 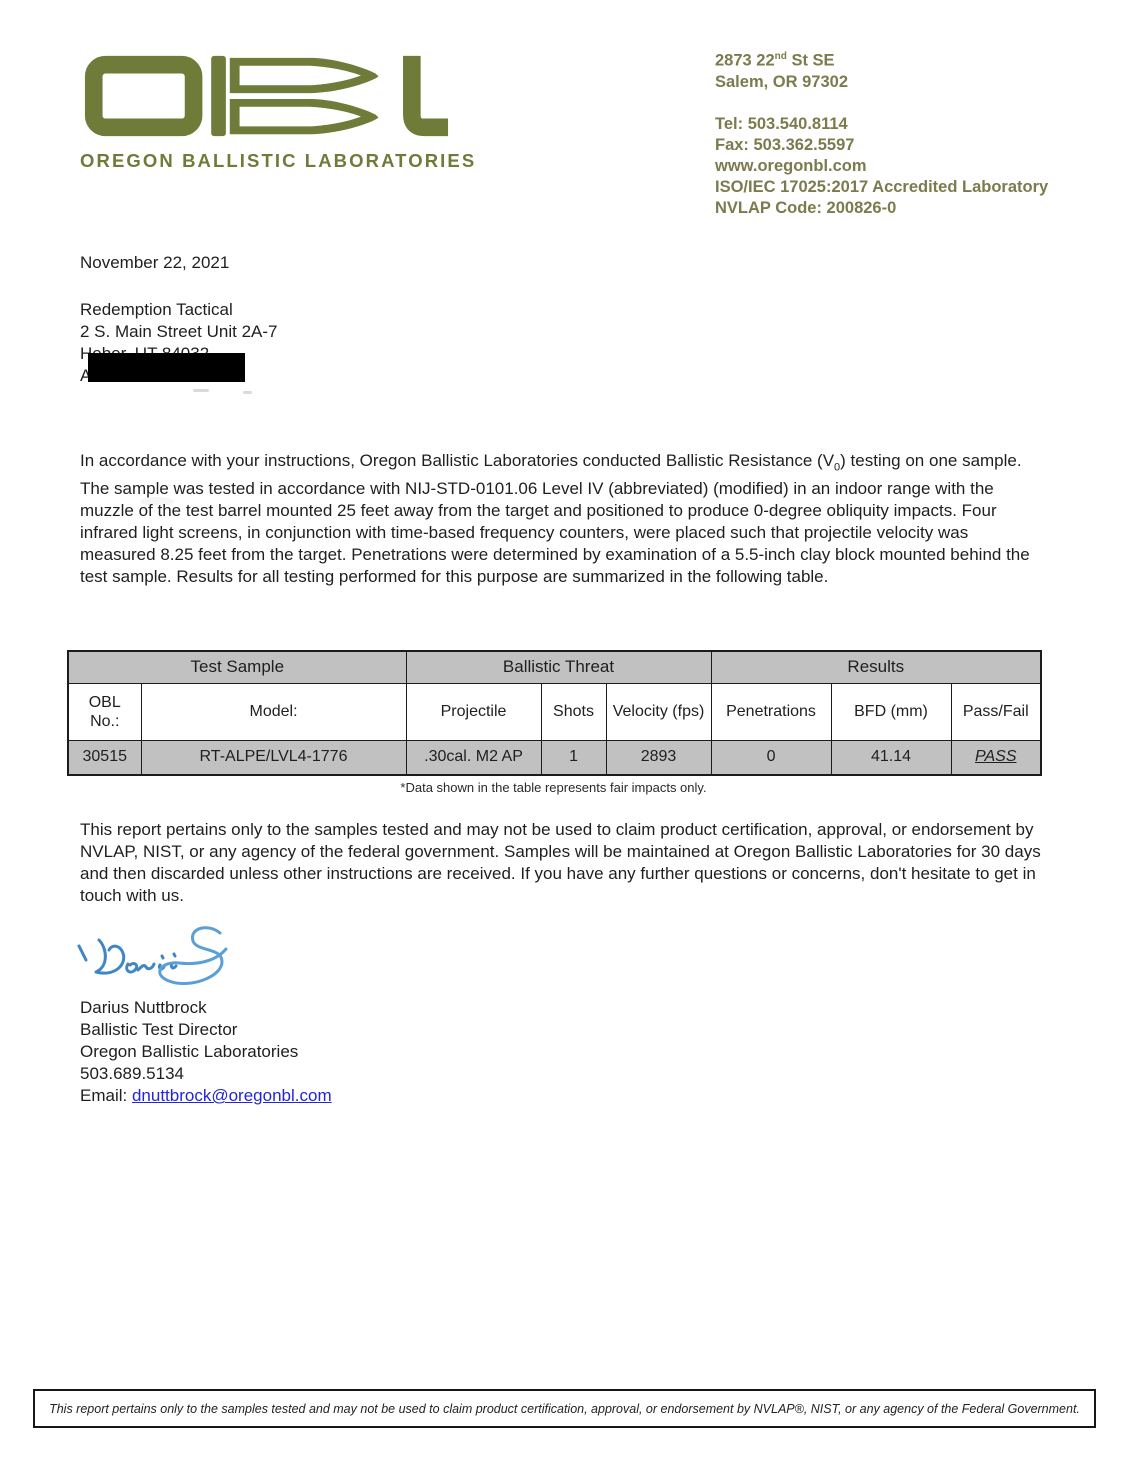 I want to click on signer-name: Darius Nuttbrock, so click(x=143, y=1007).